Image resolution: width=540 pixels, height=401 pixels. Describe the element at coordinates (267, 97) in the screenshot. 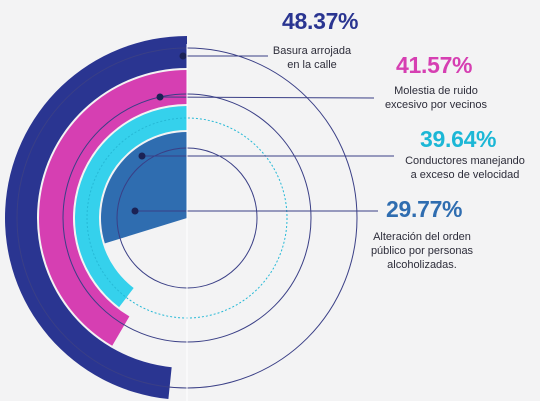

I see `leader-line` at that location.